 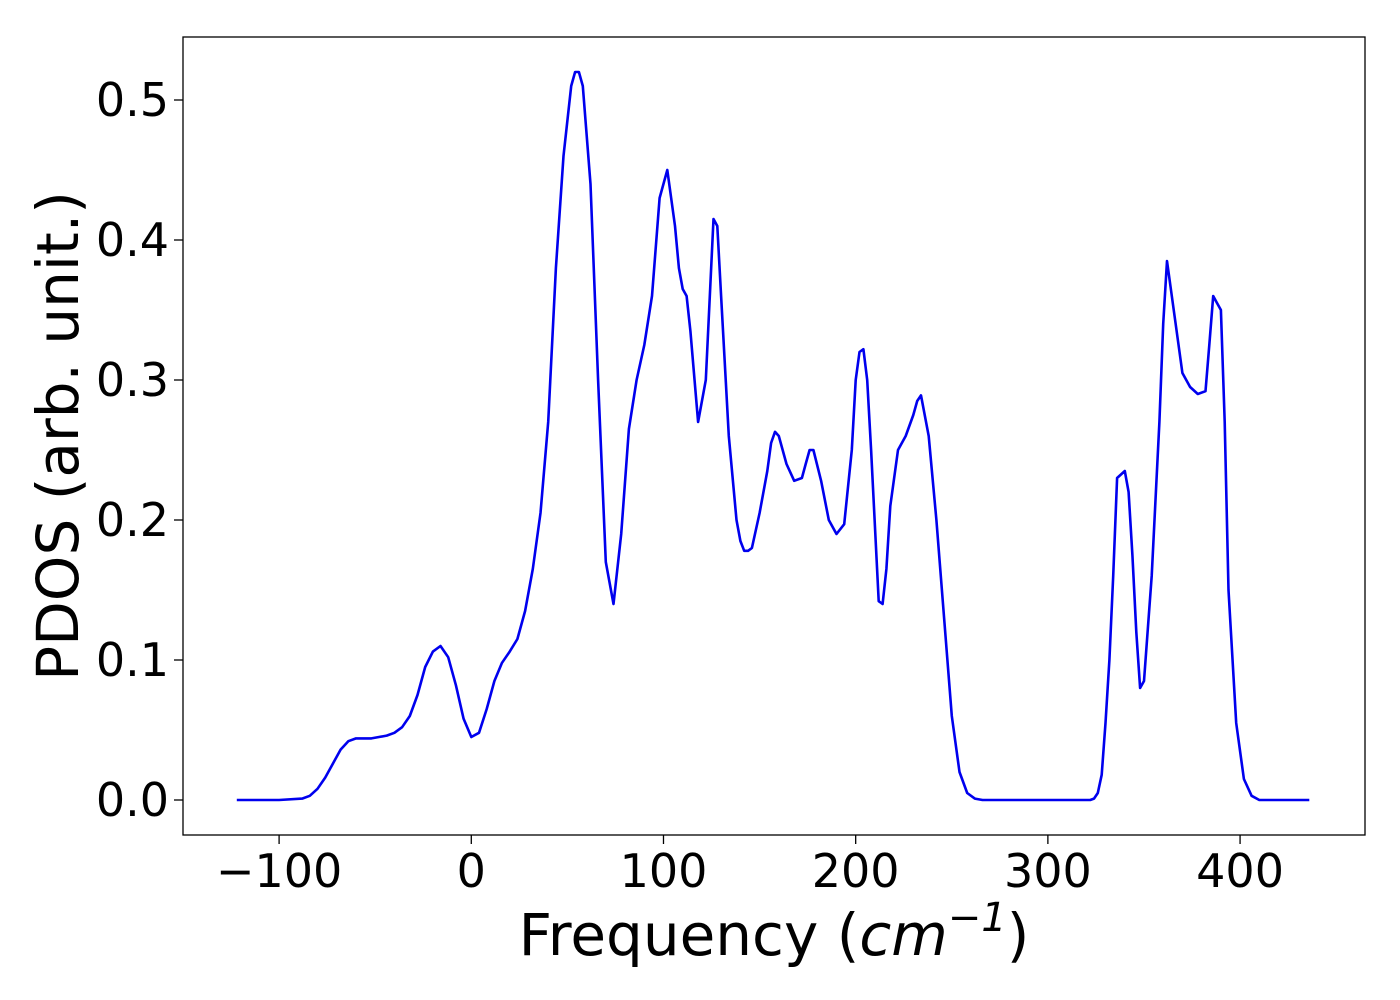 What do you see at coordinates (132, 800) in the screenshot?
I see `y-tick-label: 0.0` at bounding box center [132, 800].